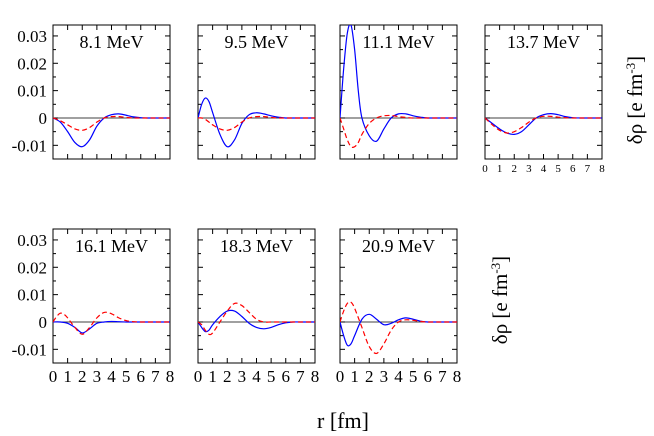  What do you see at coordinates (343, 420) in the screenshot?
I see `x-axis-label: r [fm]` at bounding box center [343, 420].